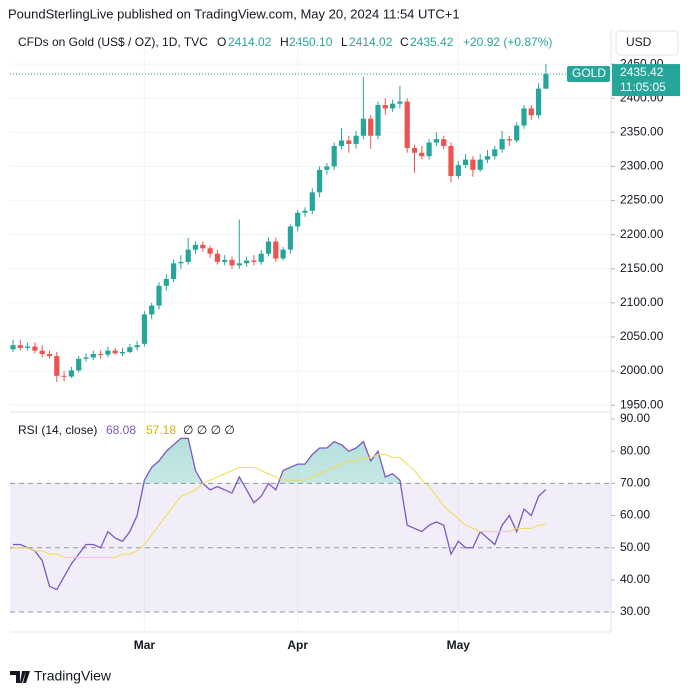  Describe the element at coordinates (145, 645) in the screenshot. I see `x-tick-label: Mar` at that location.